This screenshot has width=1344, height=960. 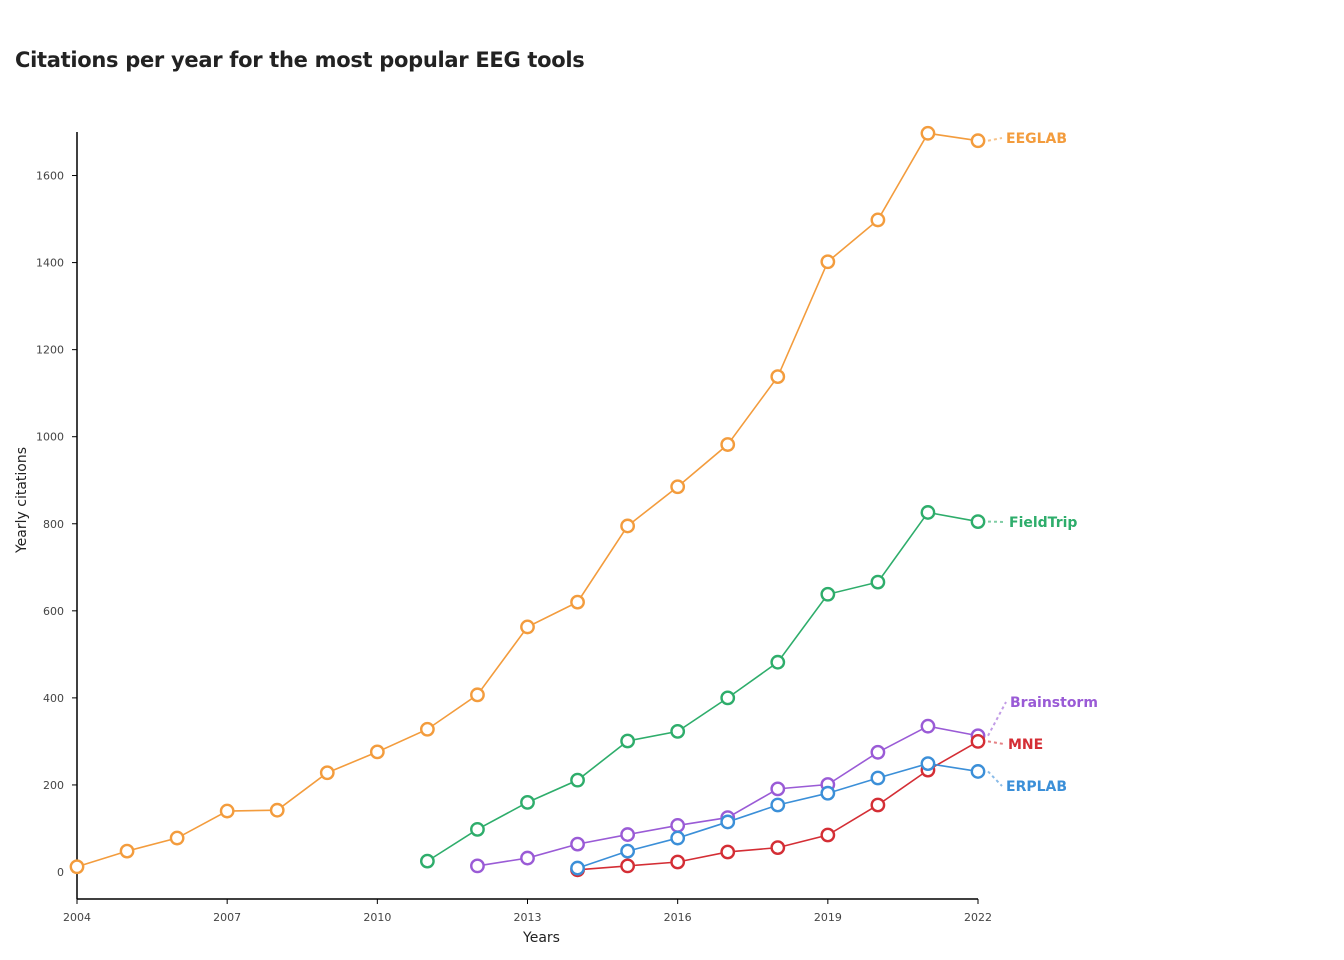 I want to click on y-tick-label: 1200, so click(x=50, y=350).